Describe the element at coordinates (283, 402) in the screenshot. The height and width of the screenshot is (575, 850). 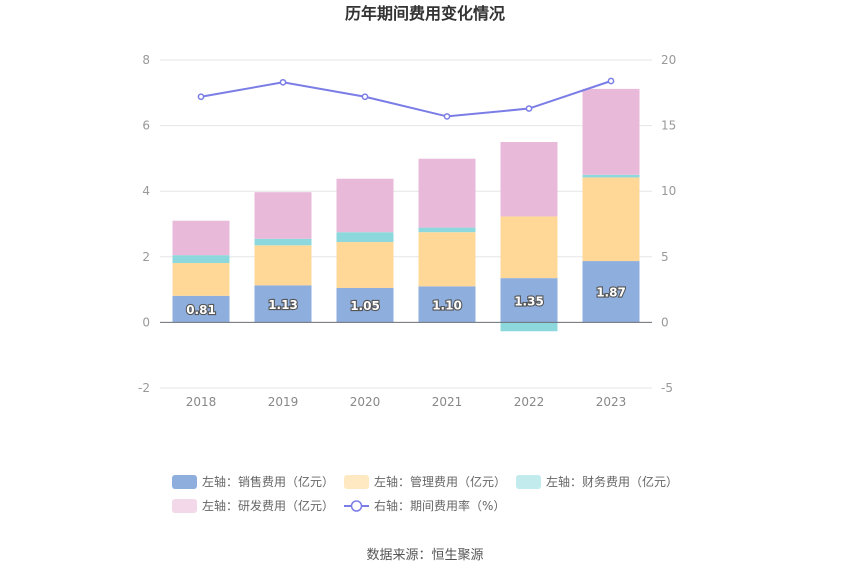
I see `x-tick-2019: 2019` at that location.